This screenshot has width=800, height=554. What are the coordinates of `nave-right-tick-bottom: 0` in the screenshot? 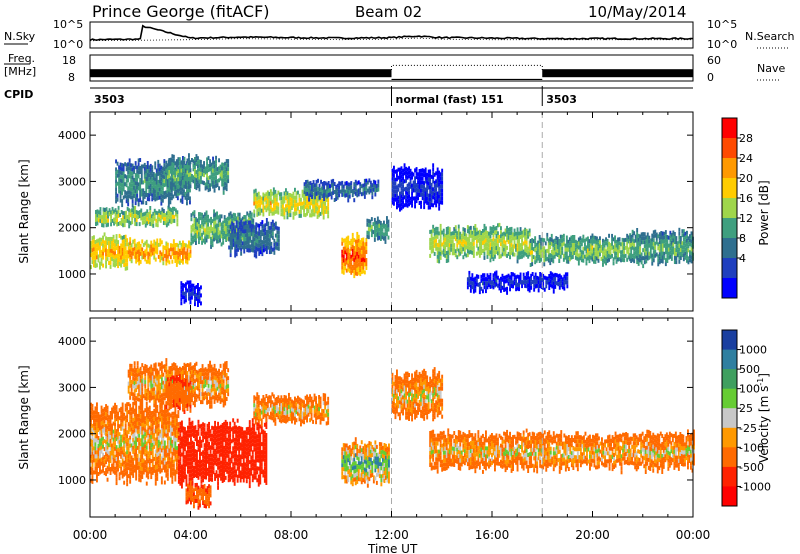 It's located at (710, 77).